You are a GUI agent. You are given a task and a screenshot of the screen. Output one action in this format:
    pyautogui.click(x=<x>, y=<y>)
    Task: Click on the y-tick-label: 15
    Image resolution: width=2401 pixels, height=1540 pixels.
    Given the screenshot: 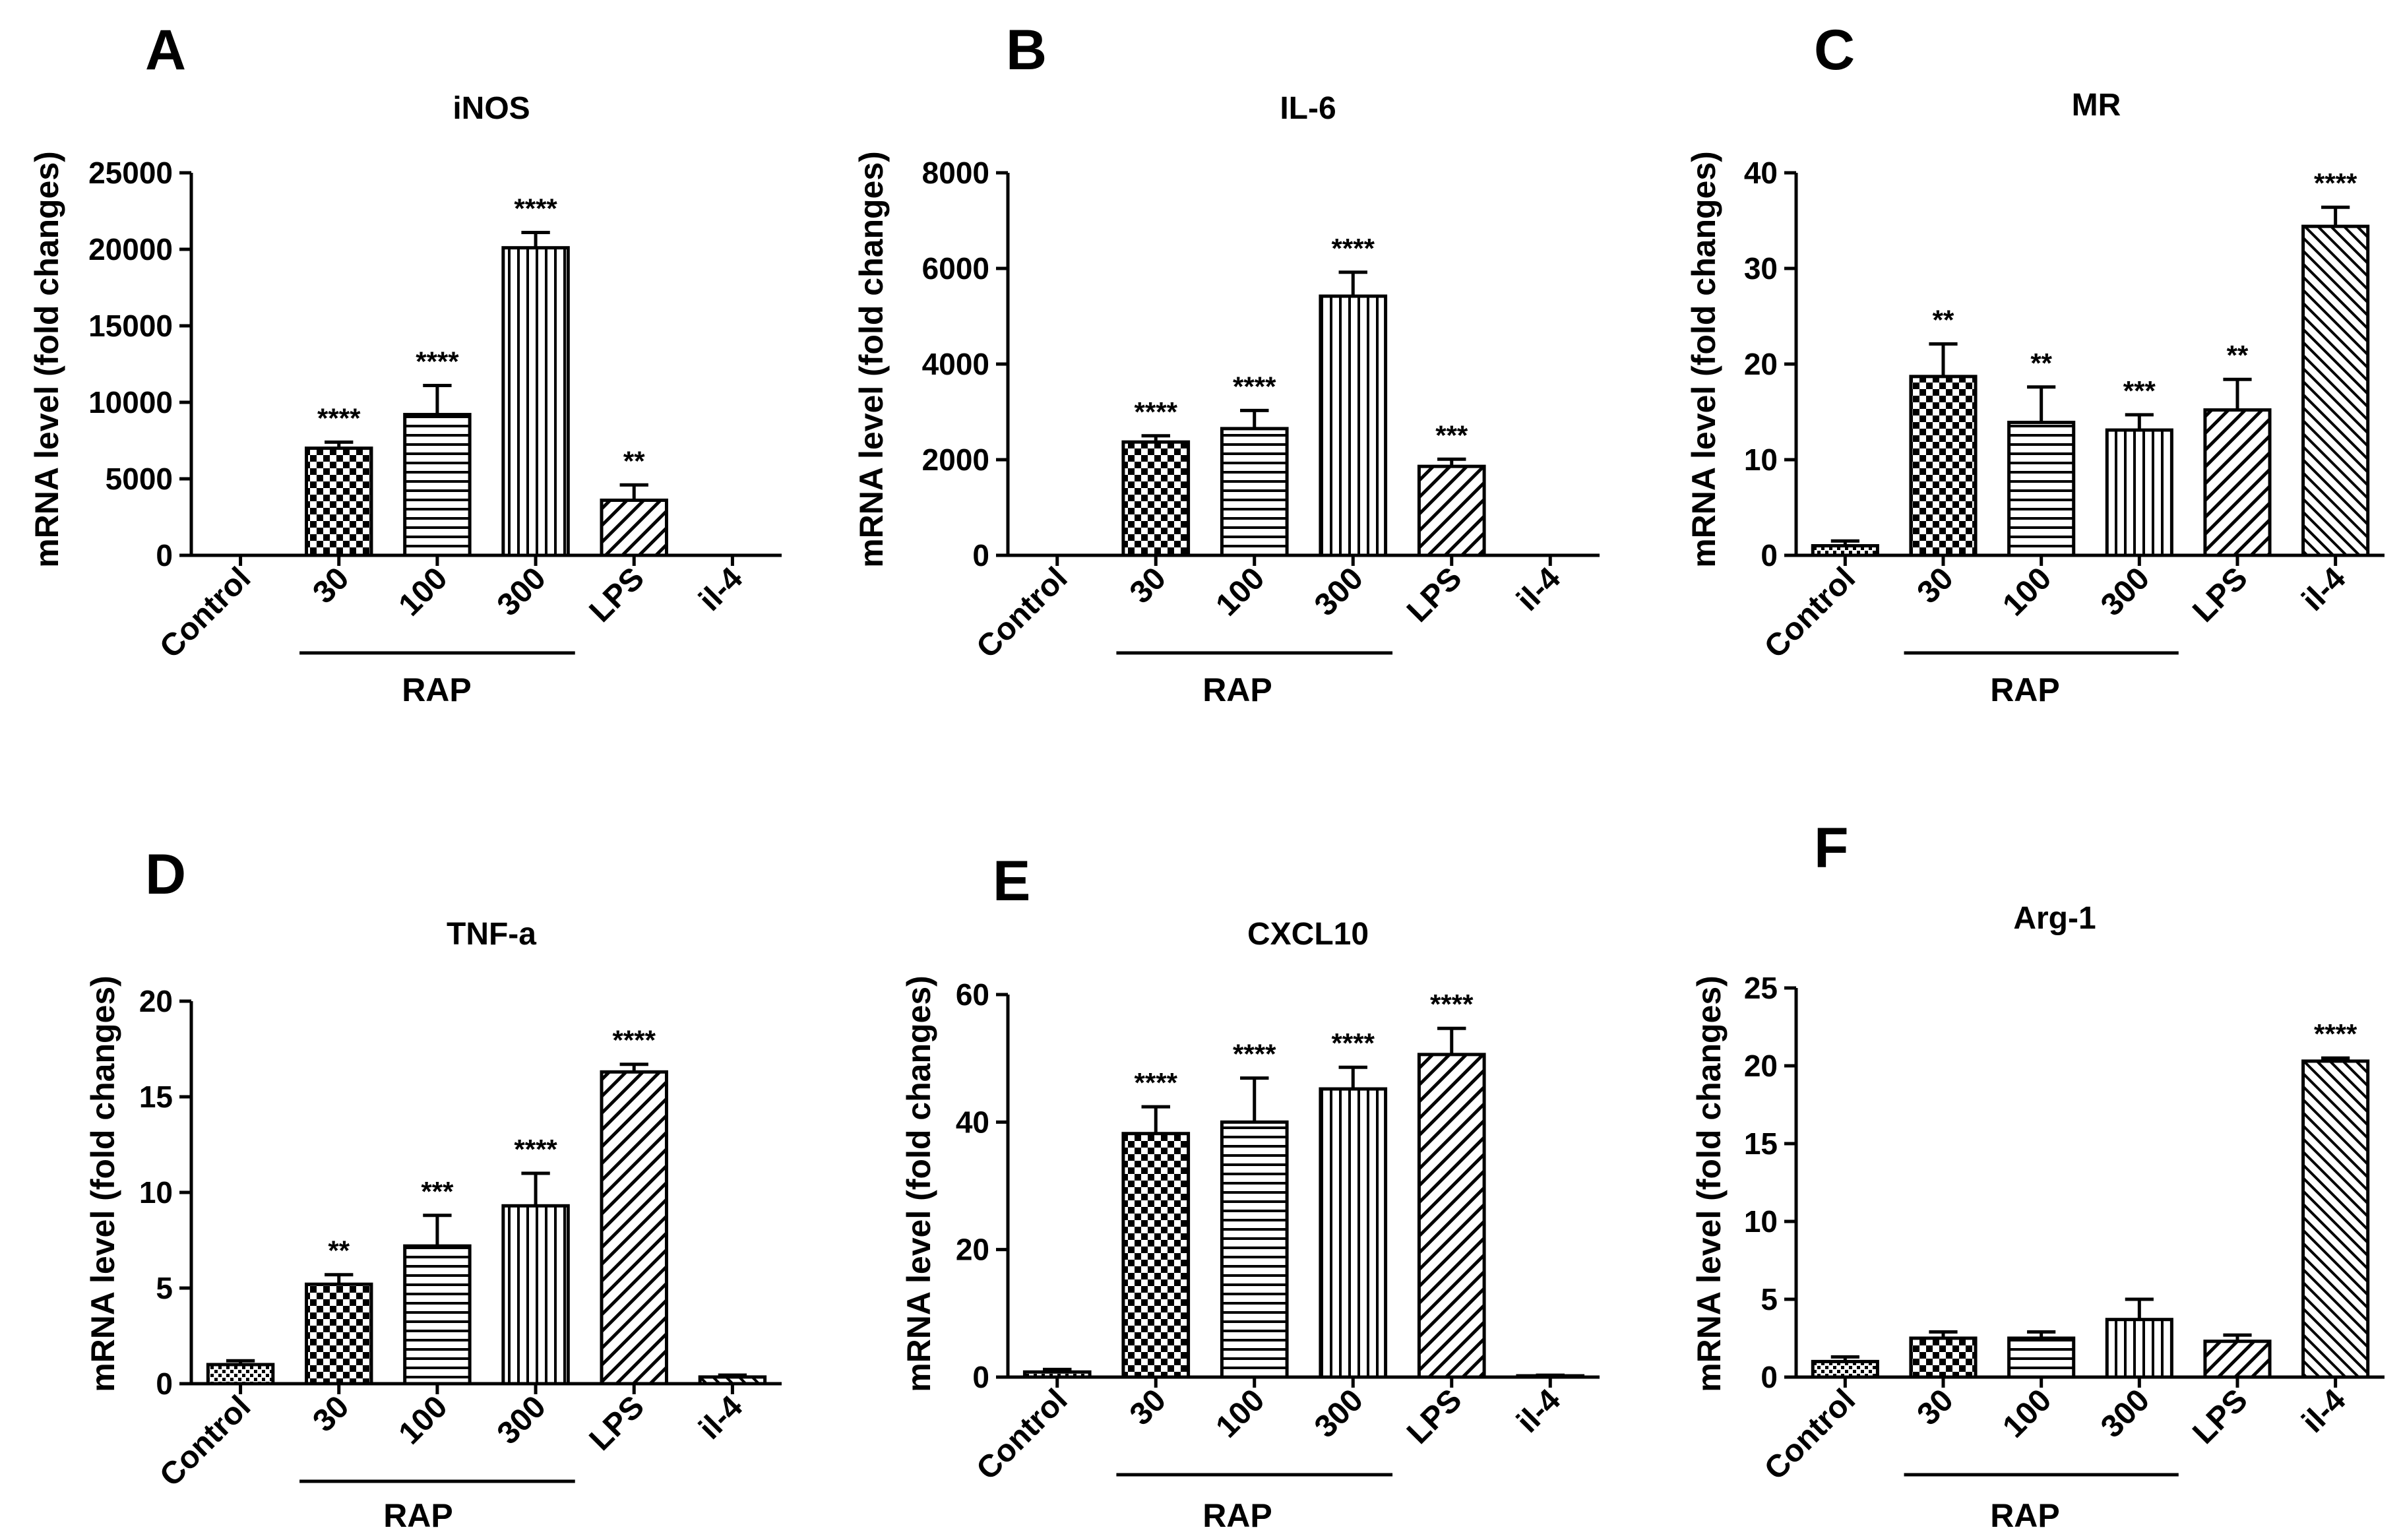 What is the action you would take?
    pyautogui.click(x=156, y=1097)
    